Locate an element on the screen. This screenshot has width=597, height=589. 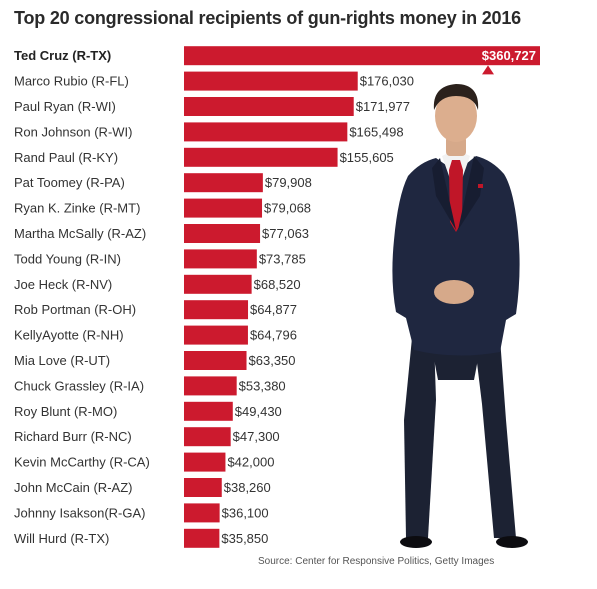
category-label: Richard Burr (R-NC) is located at coordinates (73, 436).